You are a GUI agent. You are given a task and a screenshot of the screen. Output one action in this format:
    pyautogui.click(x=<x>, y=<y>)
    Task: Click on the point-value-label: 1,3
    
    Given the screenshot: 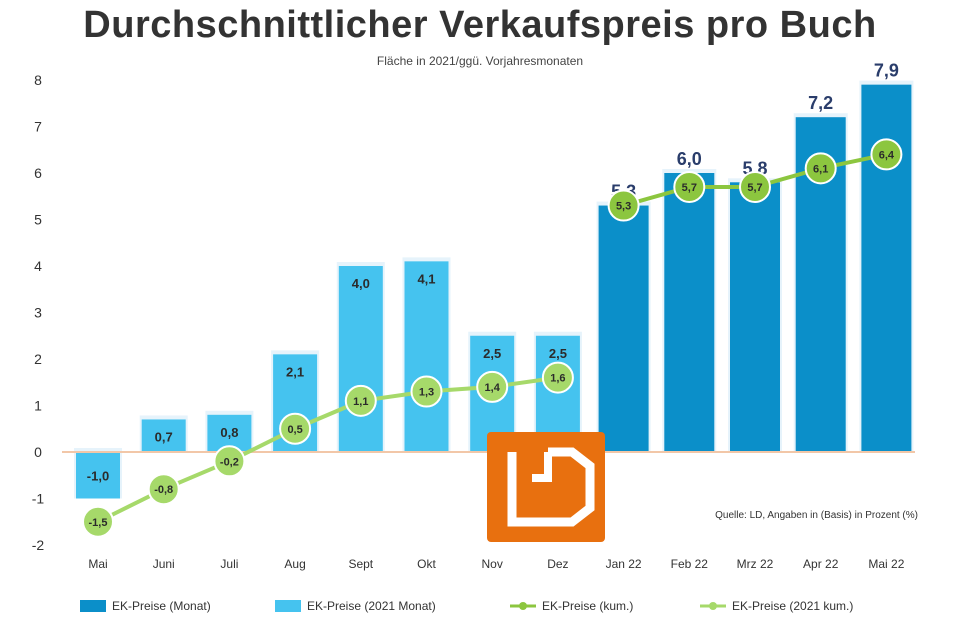 What is the action you would take?
    pyautogui.click(x=426, y=393)
    